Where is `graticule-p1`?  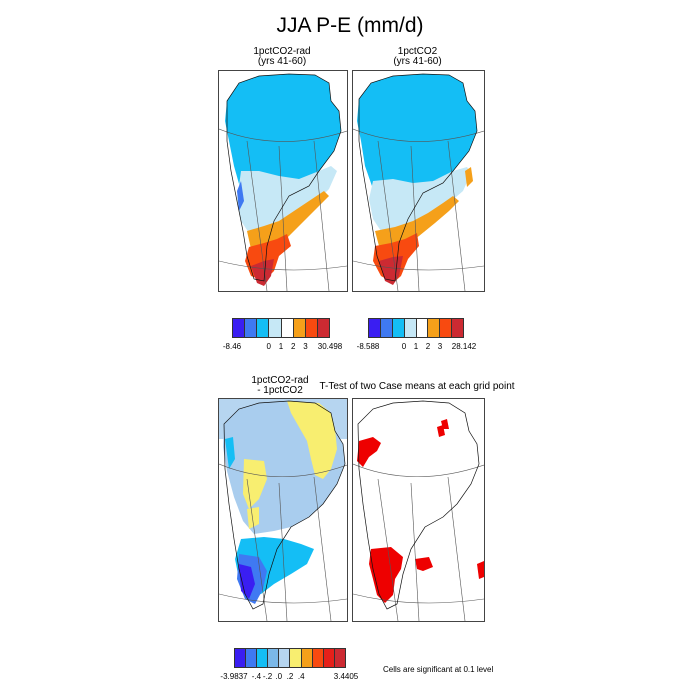
graticule-p1 is located at coordinates (283, 209).